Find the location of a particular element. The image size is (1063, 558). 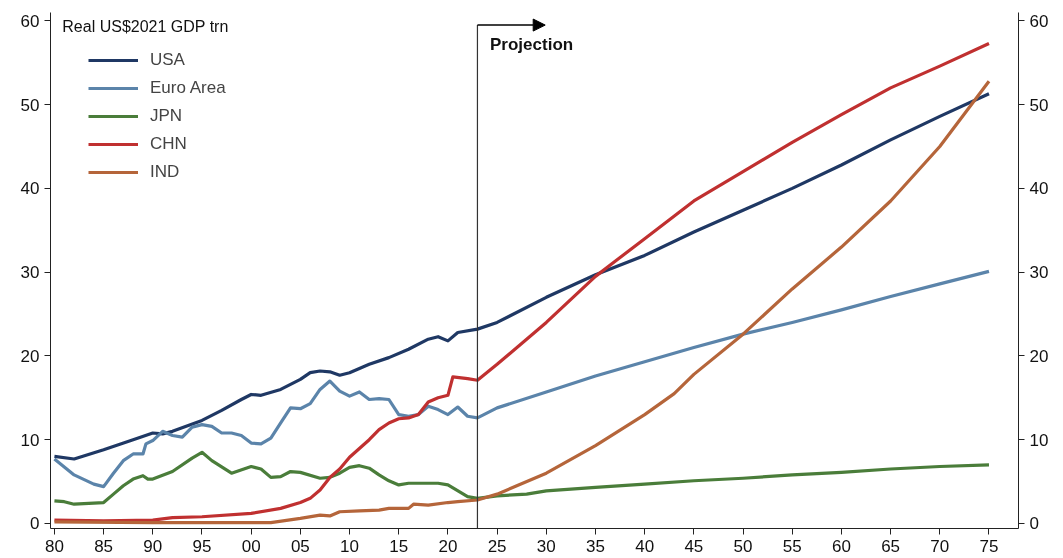

y-tick-label: 20 is located at coordinates (30, 356).